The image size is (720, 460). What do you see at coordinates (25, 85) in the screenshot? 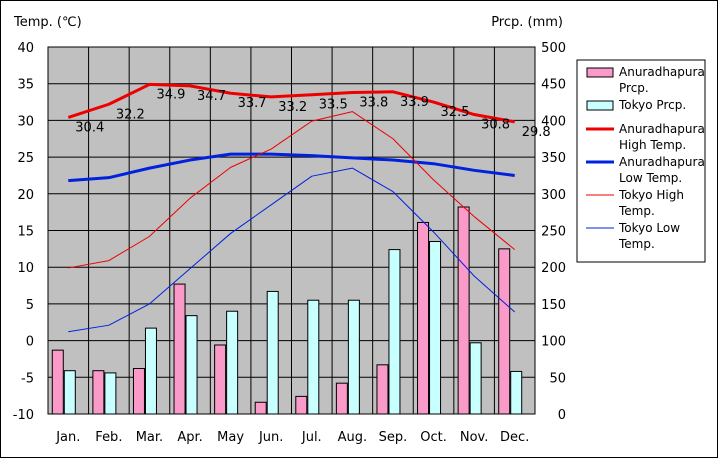
I see `left-tick-label: 35` at bounding box center [25, 85].